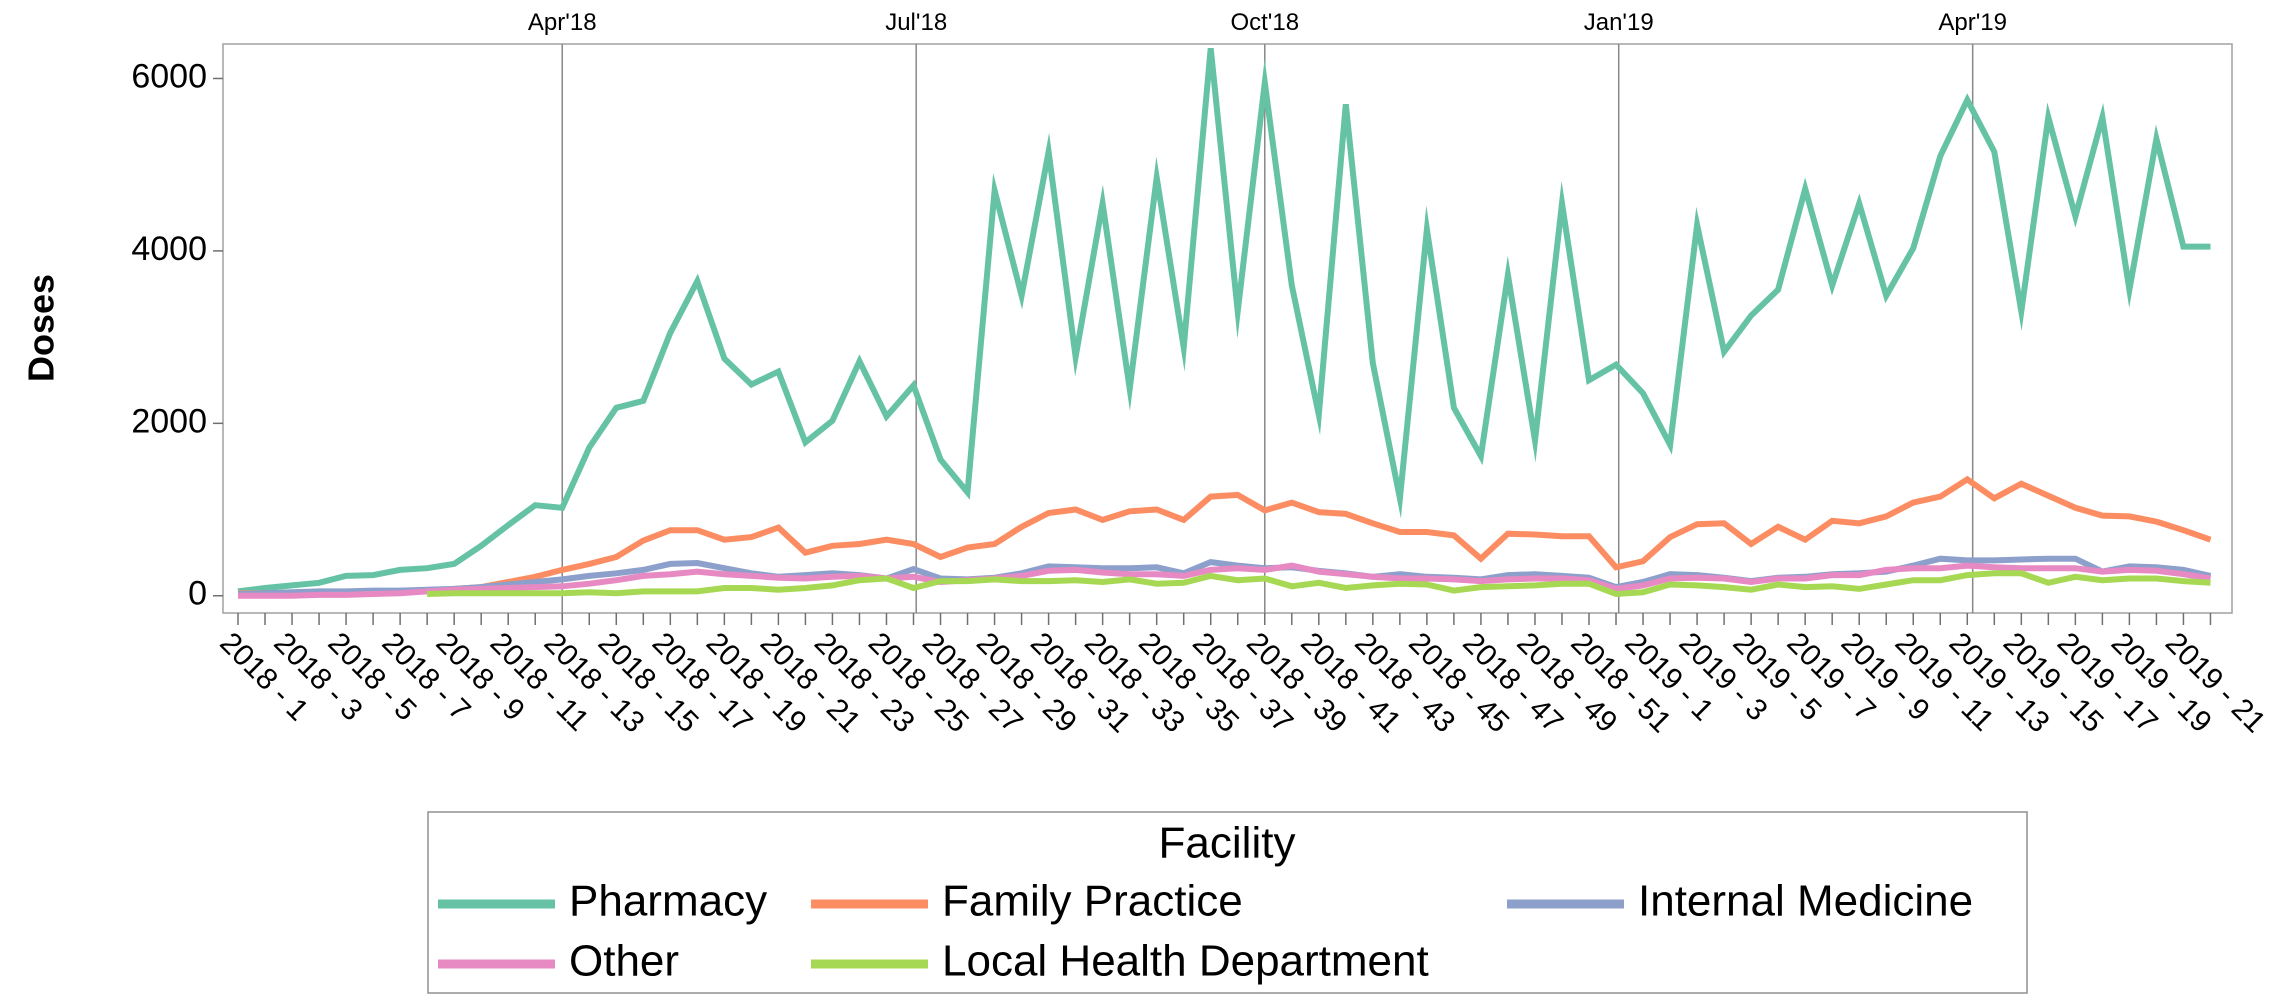 This screenshot has width=2290, height=995. What do you see at coordinates (1972, 22) in the screenshot?
I see `reference-label: Apr'19` at bounding box center [1972, 22].